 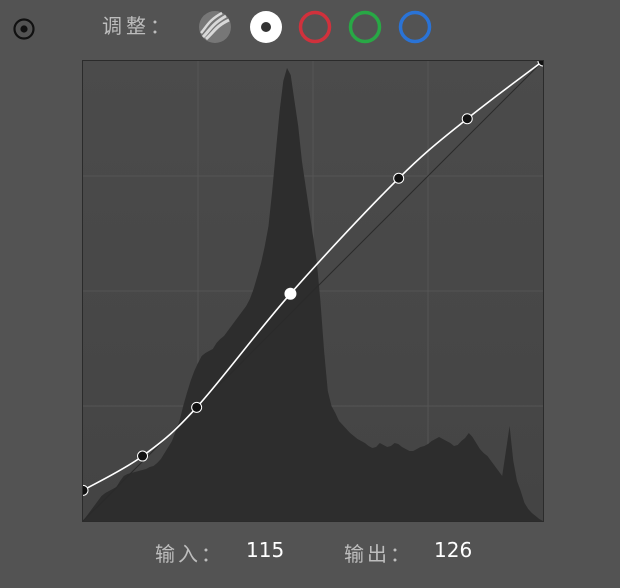 I want to click on green-channel-icon, so click(x=365, y=27).